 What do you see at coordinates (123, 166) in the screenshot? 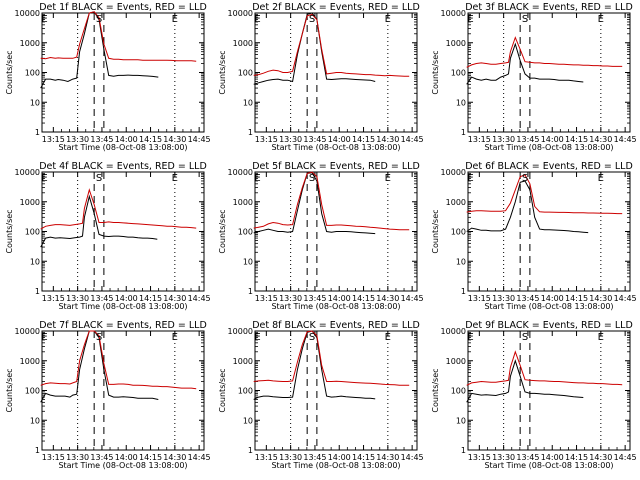
I see `chart-title: Det 4f BLACK = Events, RED = LLD` at bounding box center [123, 166].